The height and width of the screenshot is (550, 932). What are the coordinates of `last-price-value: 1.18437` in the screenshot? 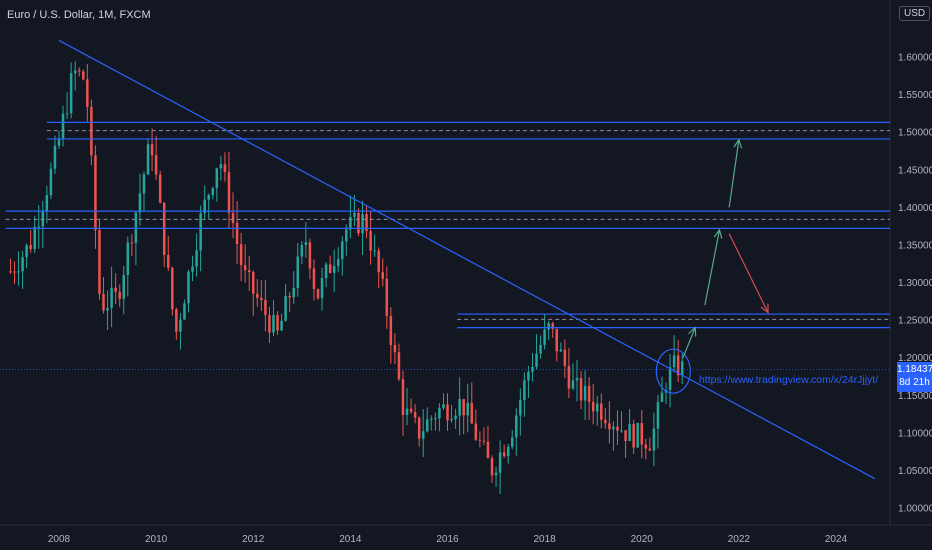 It's located at (914, 369).